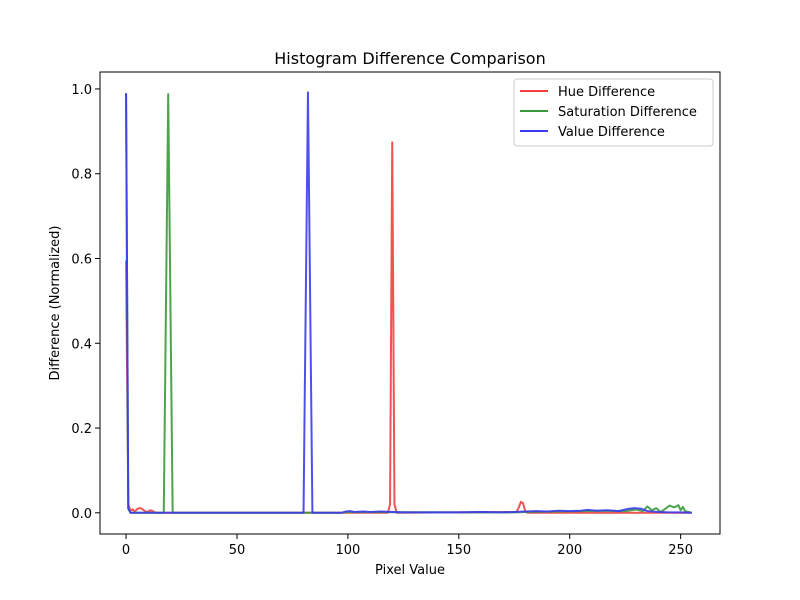 The width and height of the screenshot is (800, 600). What do you see at coordinates (606, 92) in the screenshot?
I see `legend-label-hue: Hue Difference` at bounding box center [606, 92].